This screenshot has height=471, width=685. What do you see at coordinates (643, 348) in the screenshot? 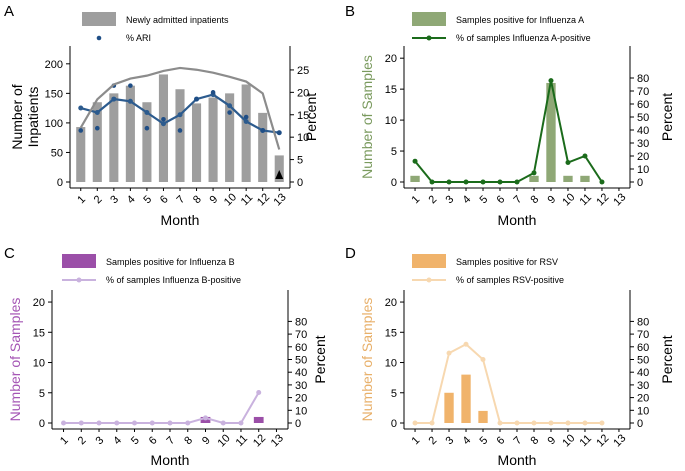
I see `y2-tick-label: 60` at bounding box center [643, 348].